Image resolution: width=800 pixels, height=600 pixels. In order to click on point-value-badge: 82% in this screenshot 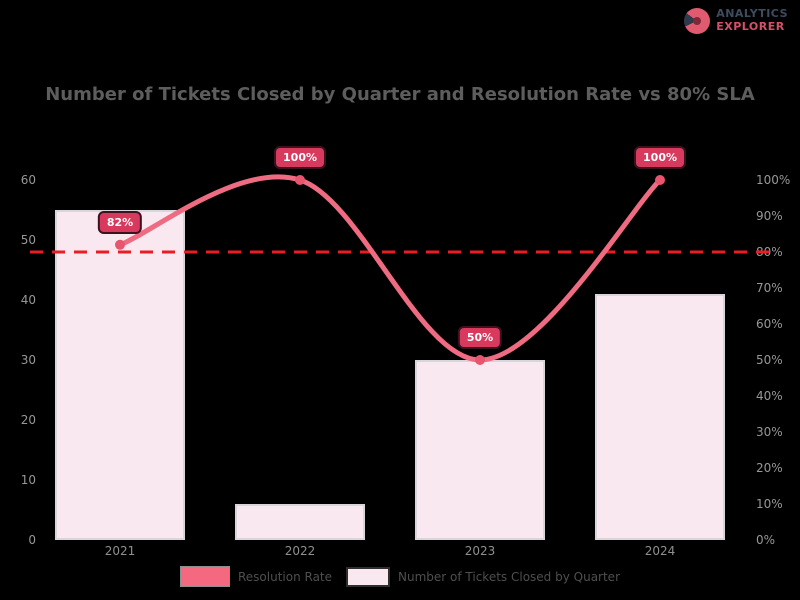, I will do `click(120, 222)`.